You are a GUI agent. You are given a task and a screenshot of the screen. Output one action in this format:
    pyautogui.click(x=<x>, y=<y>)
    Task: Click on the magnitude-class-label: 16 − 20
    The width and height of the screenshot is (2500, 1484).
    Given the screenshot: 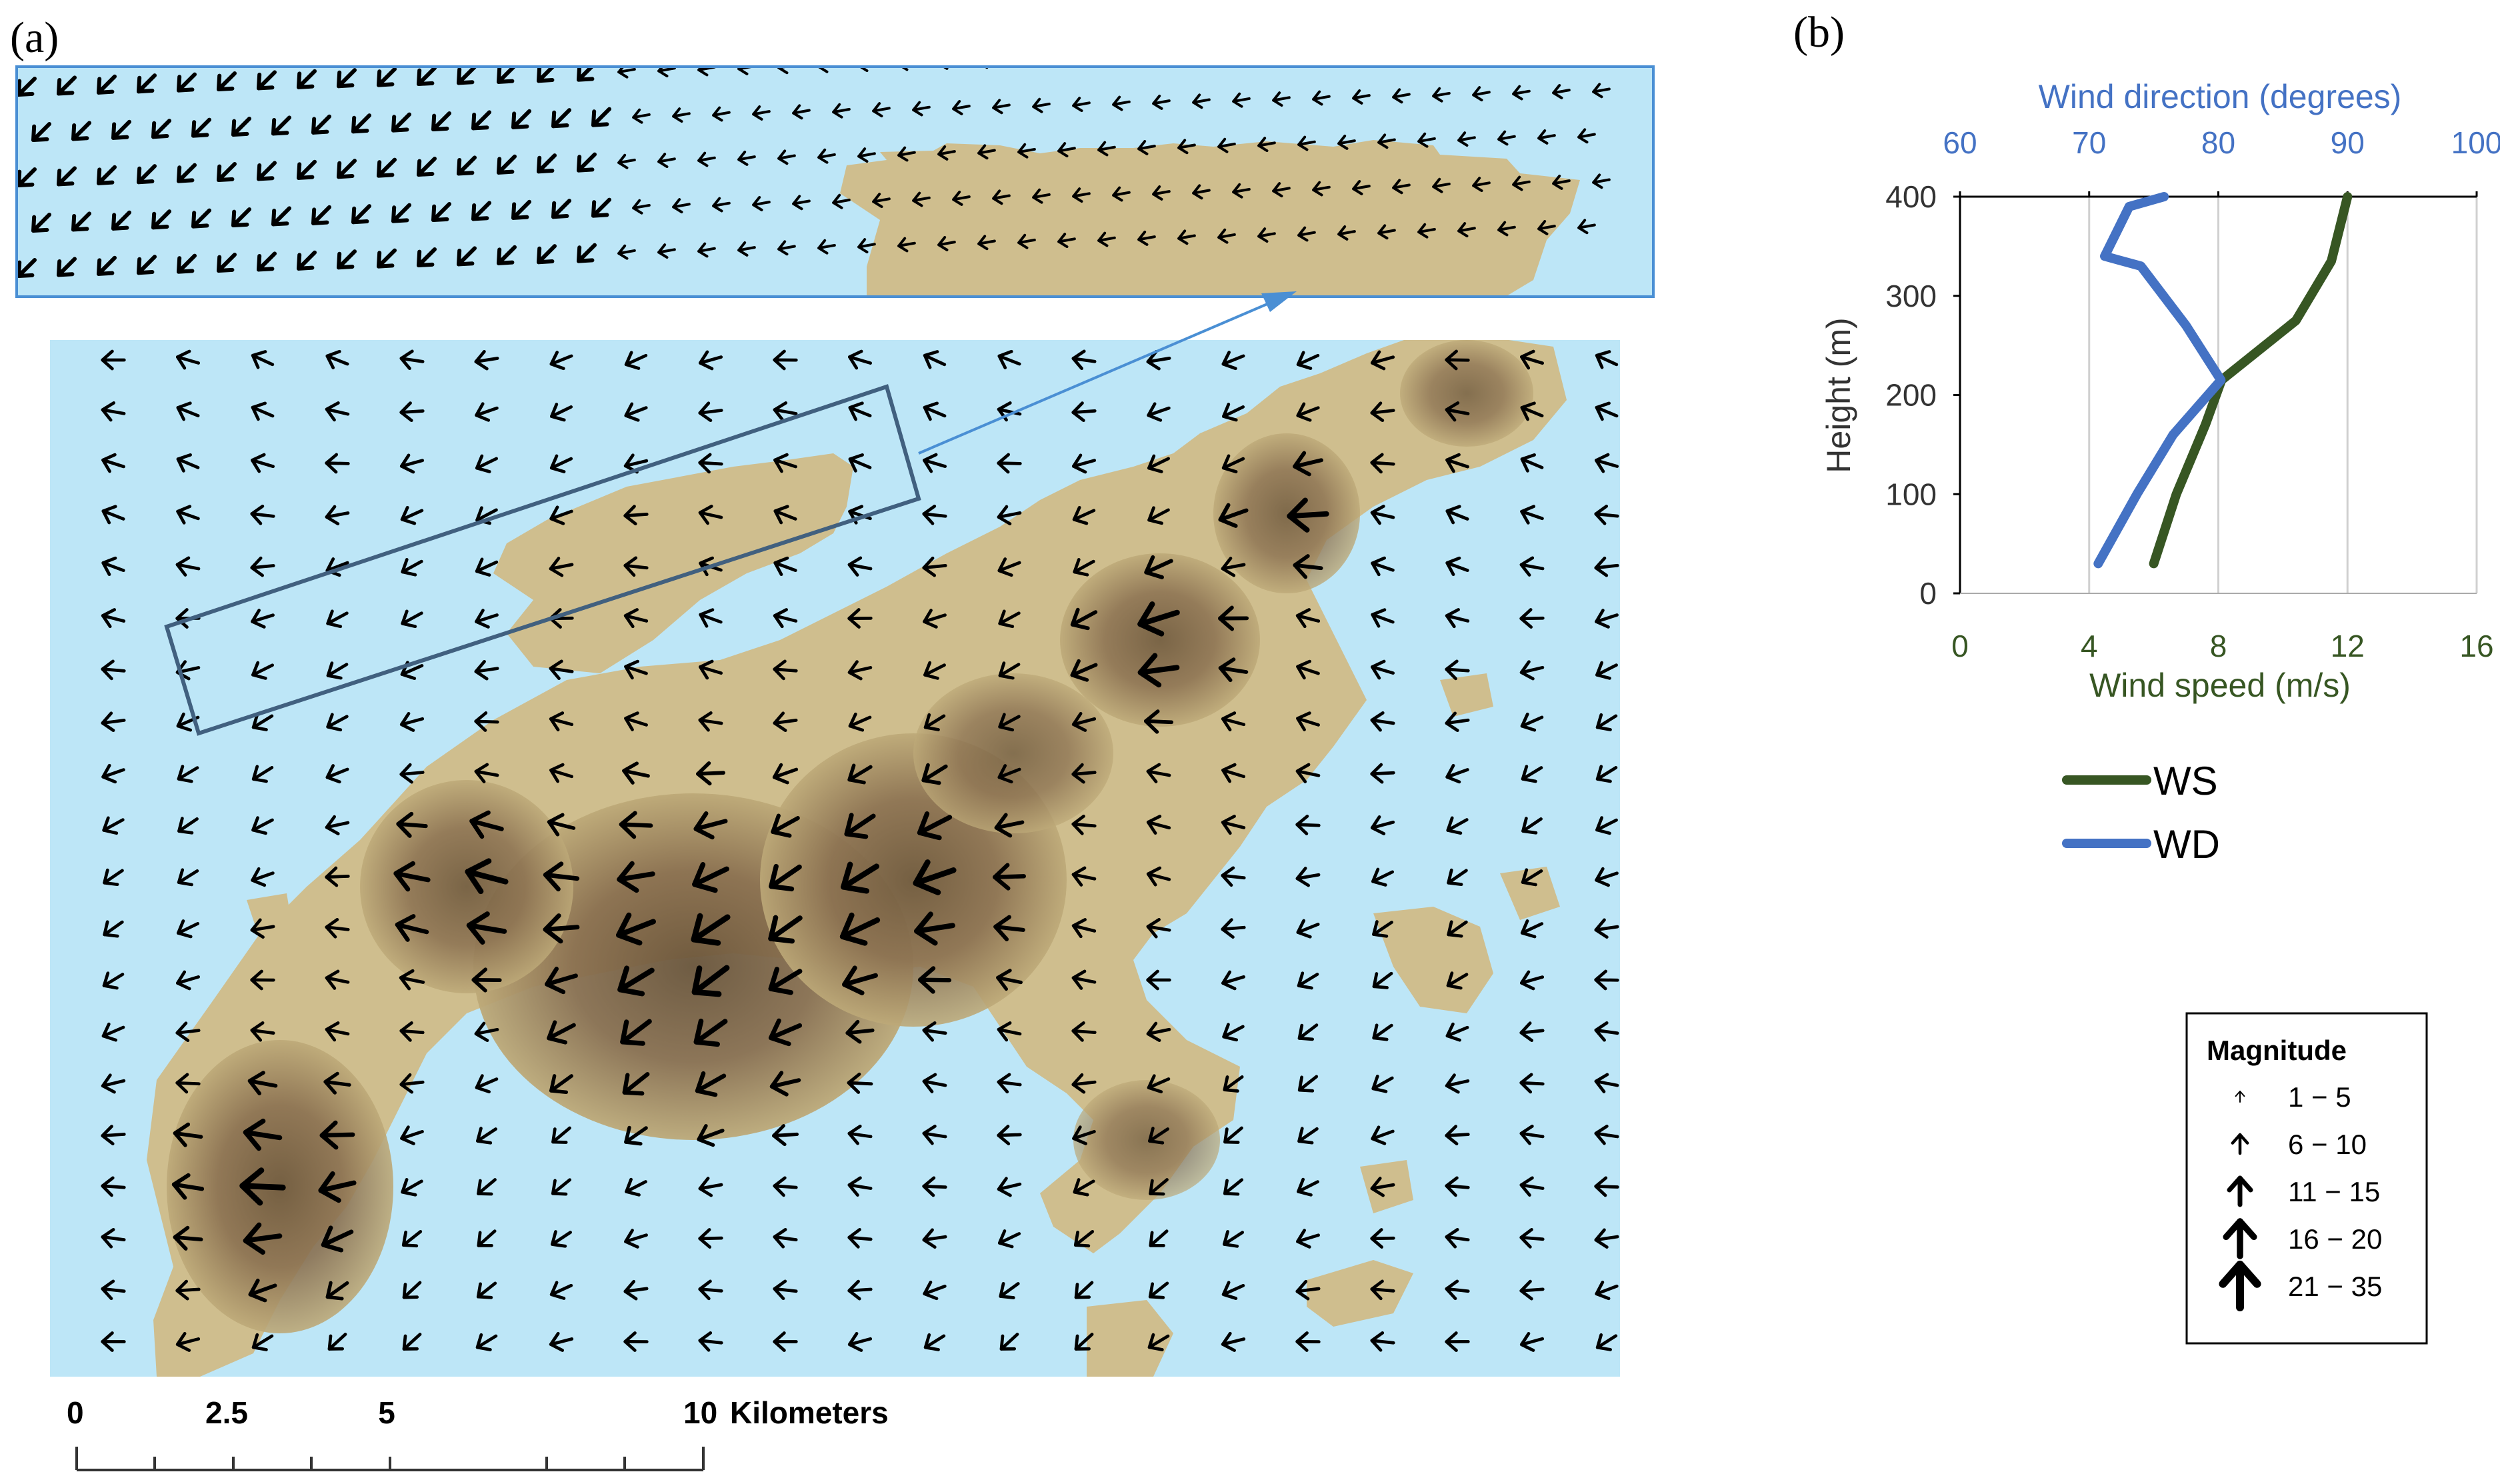 What is the action you would take?
    pyautogui.click(x=2335, y=1239)
    